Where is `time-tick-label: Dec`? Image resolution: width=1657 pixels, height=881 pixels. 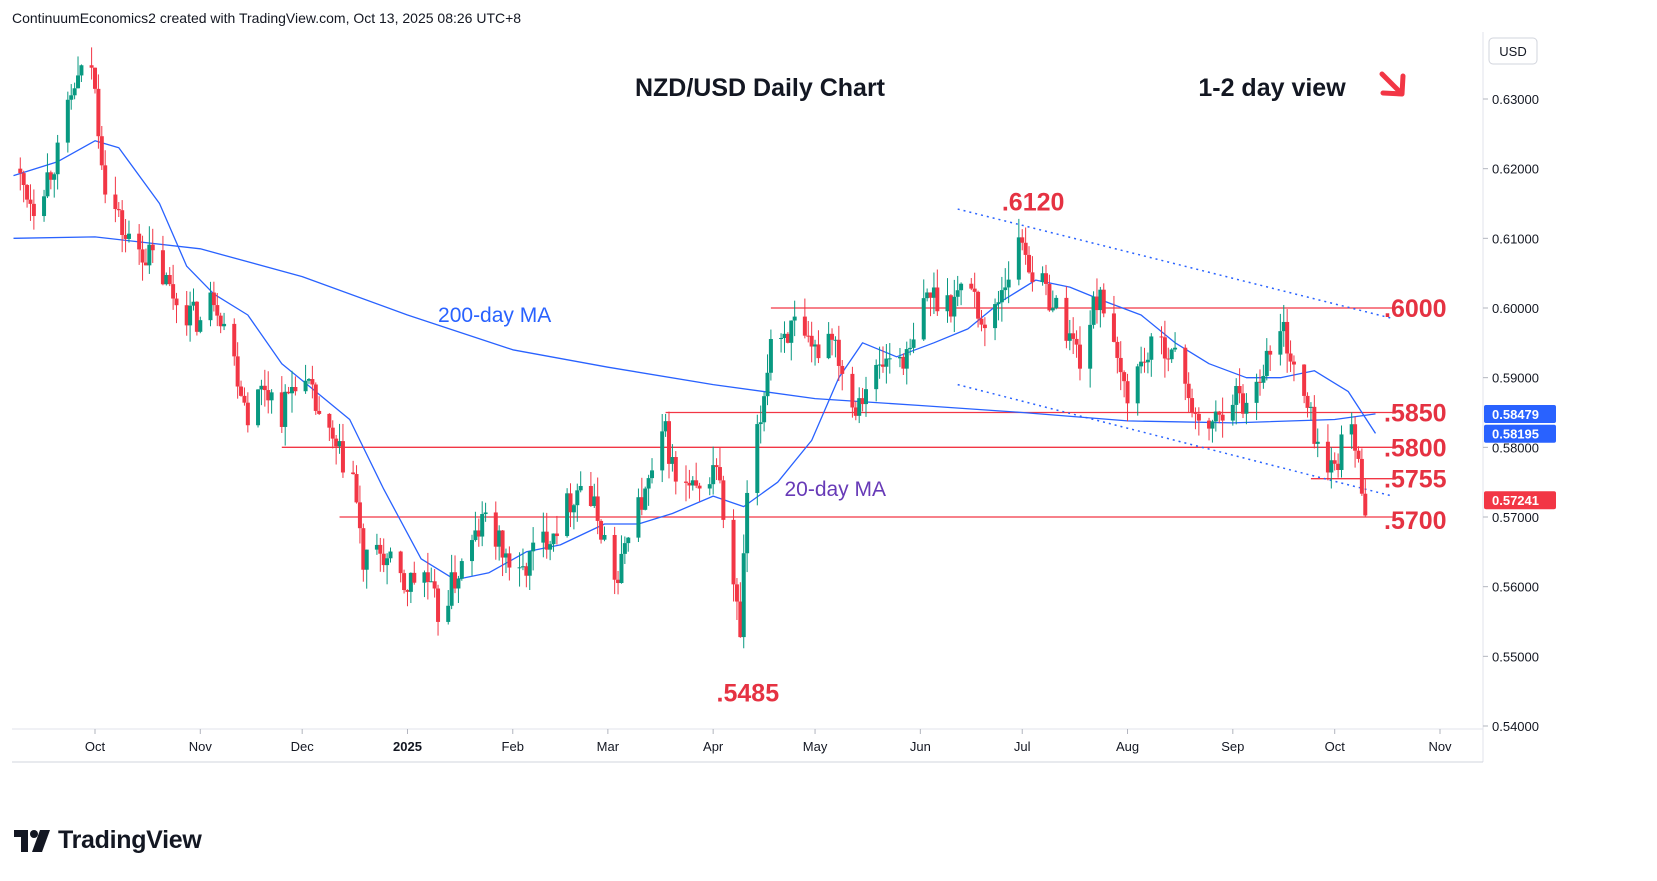
time-tick-label: Dec is located at coordinates (303, 746).